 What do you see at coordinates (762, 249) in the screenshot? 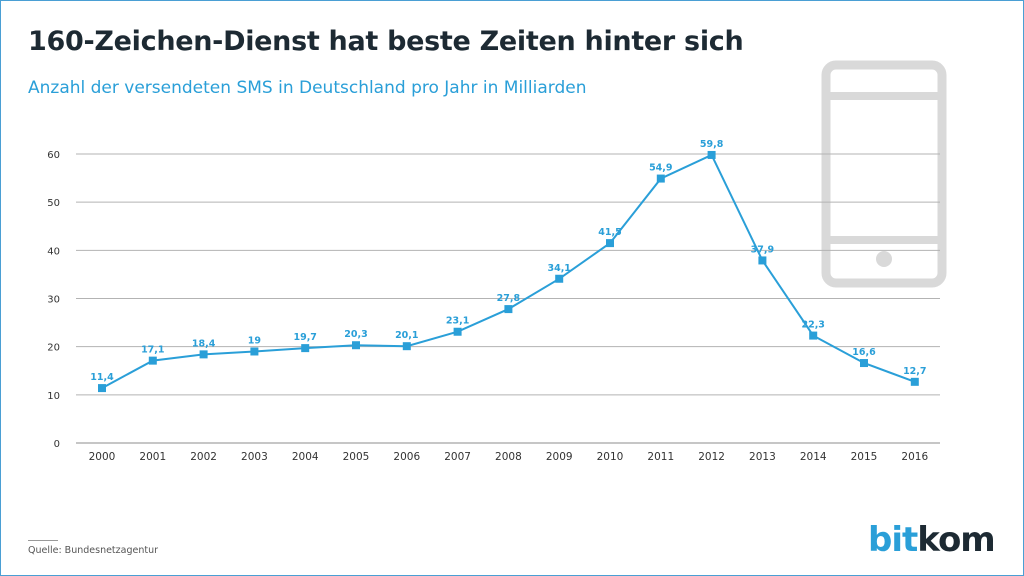
I see `data-label: 37,9` at bounding box center [762, 249].